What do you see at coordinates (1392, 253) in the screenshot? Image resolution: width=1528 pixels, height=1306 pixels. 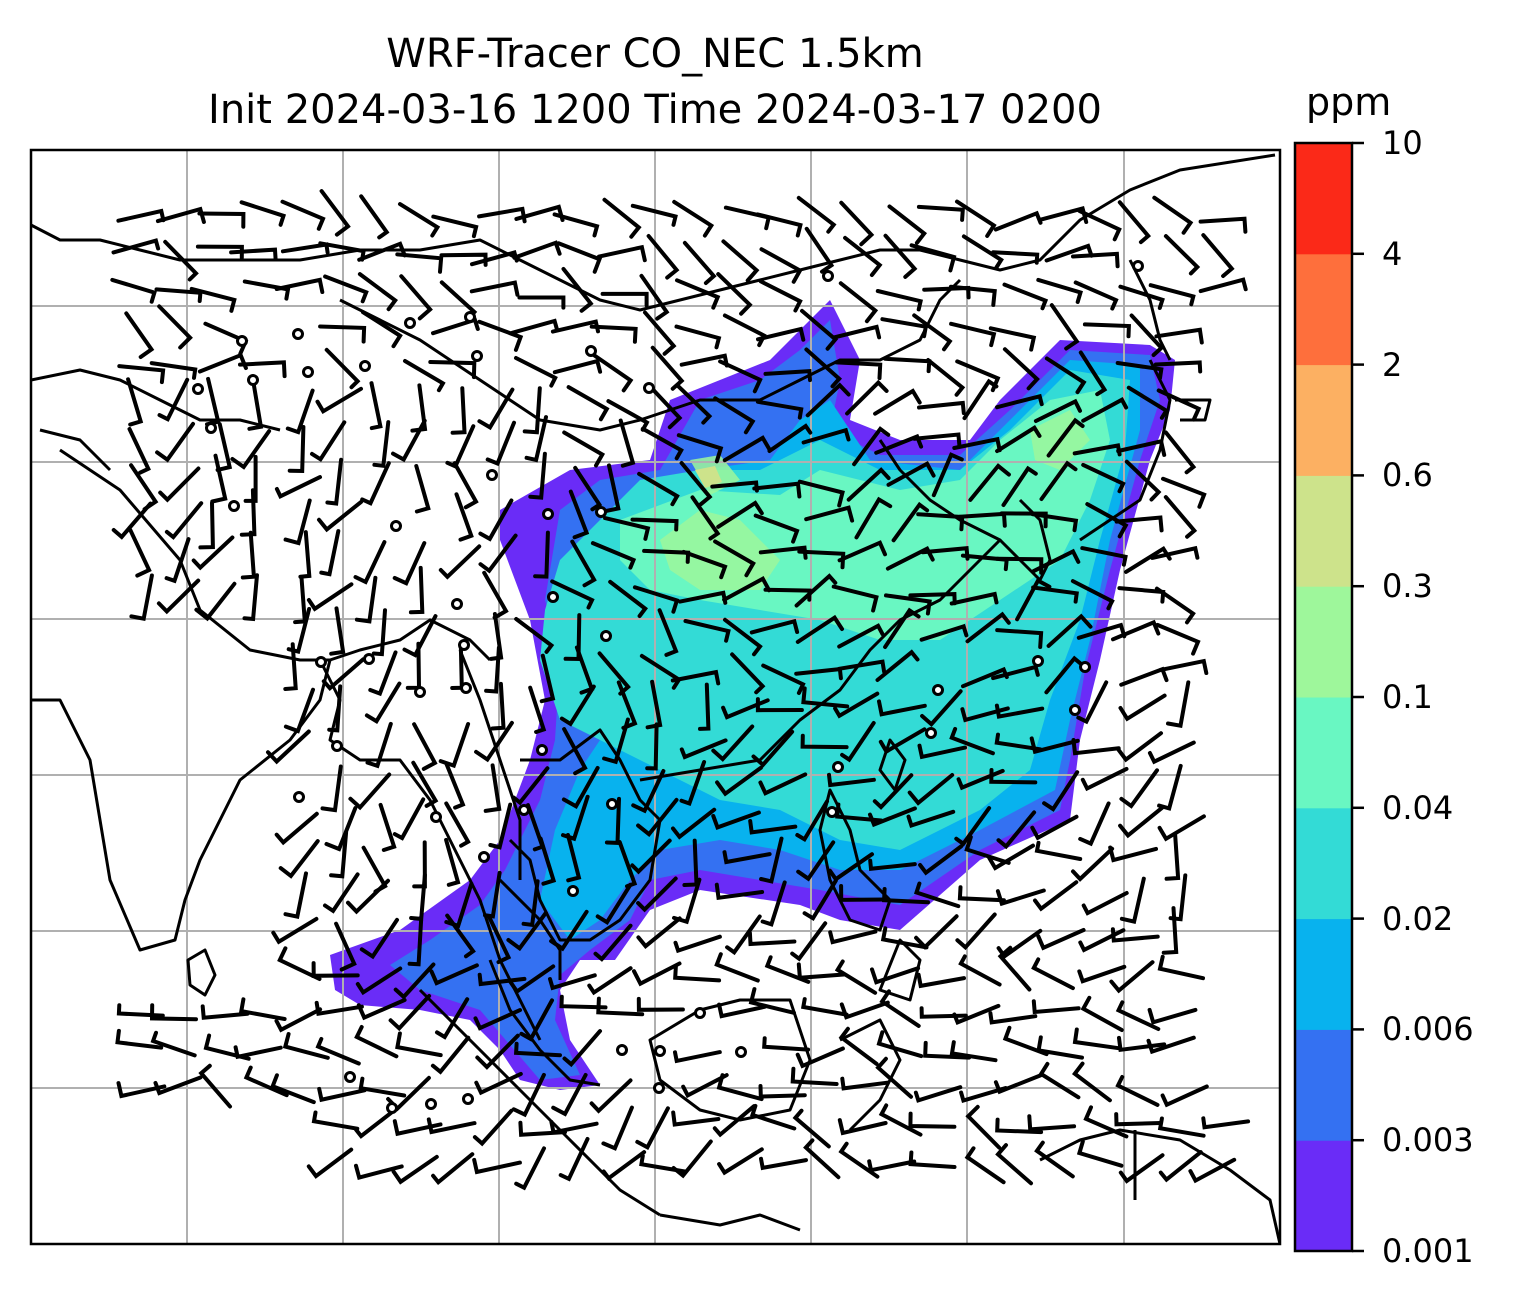 I see `colorbar-tick-label: 4` at bounding box center [1392, 253].